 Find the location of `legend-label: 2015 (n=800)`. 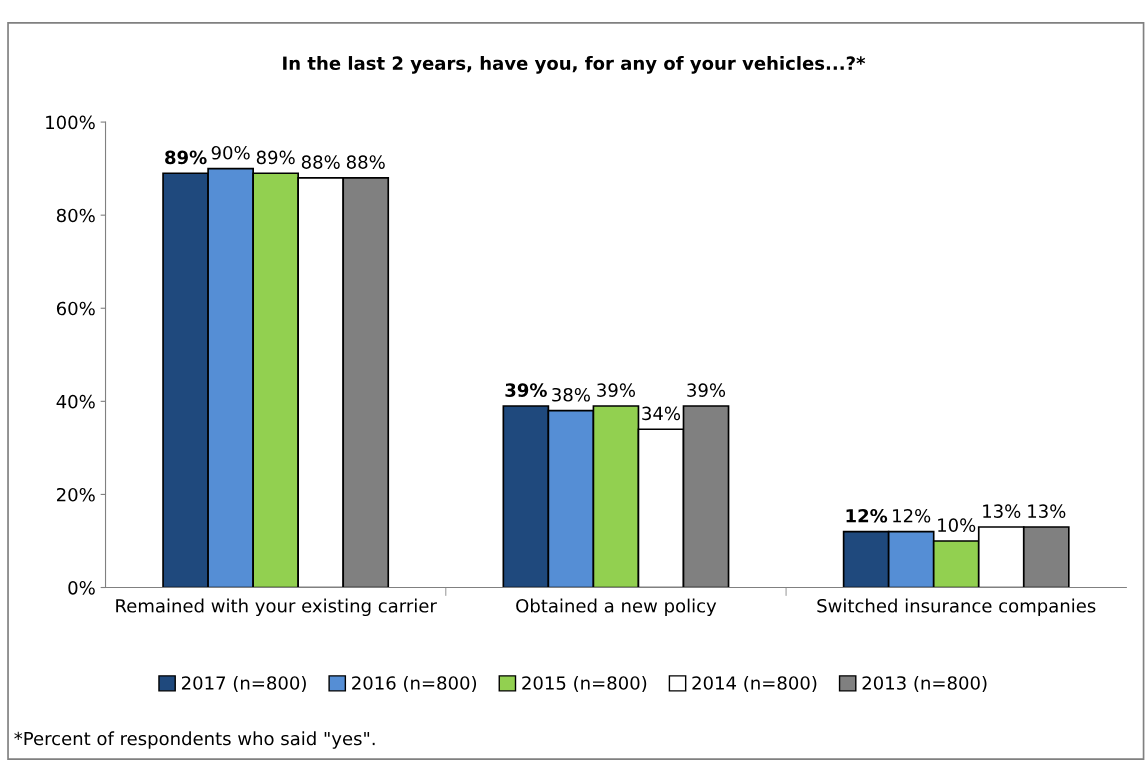

legend-label: 2015 (n=800) is located at coordinates (584, 683).